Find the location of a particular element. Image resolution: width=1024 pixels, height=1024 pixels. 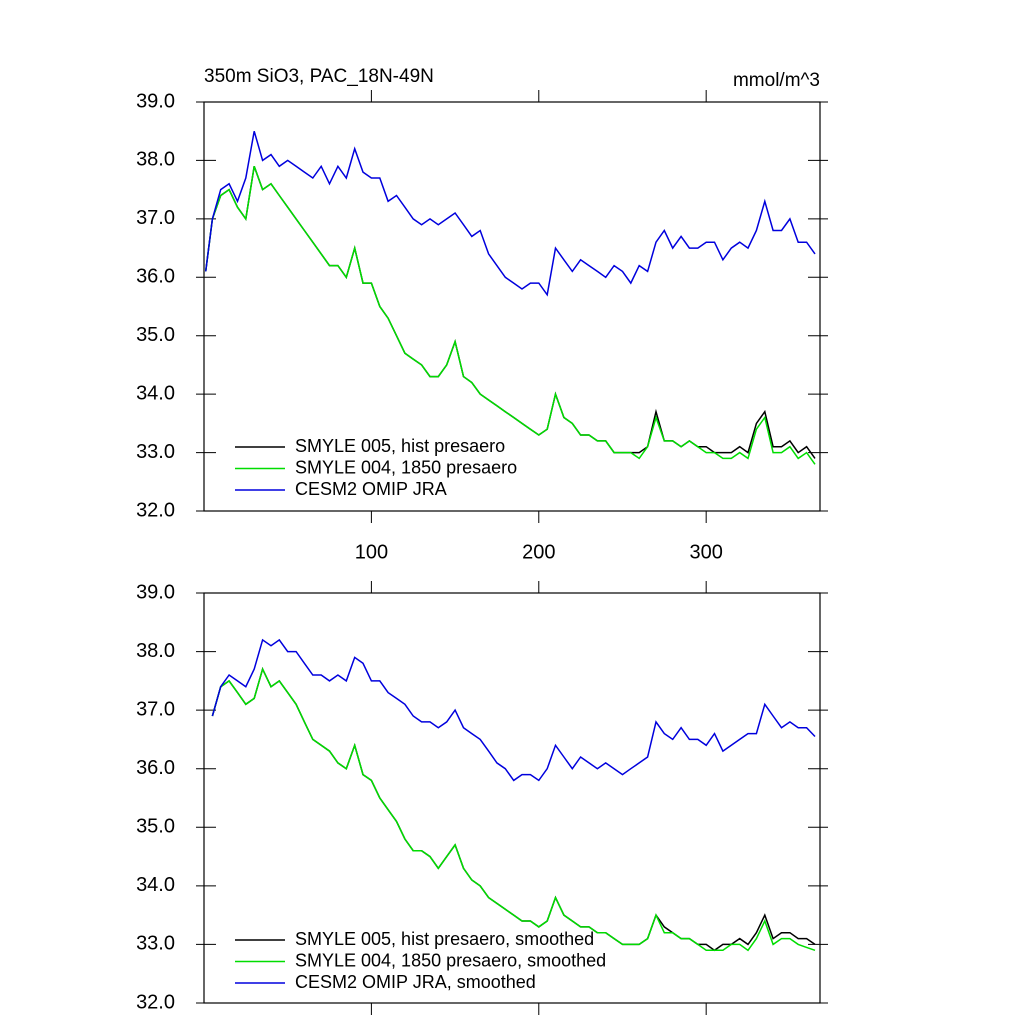

legend-label: CESM2 OMIP JRA is located at coordinates (371, 489).